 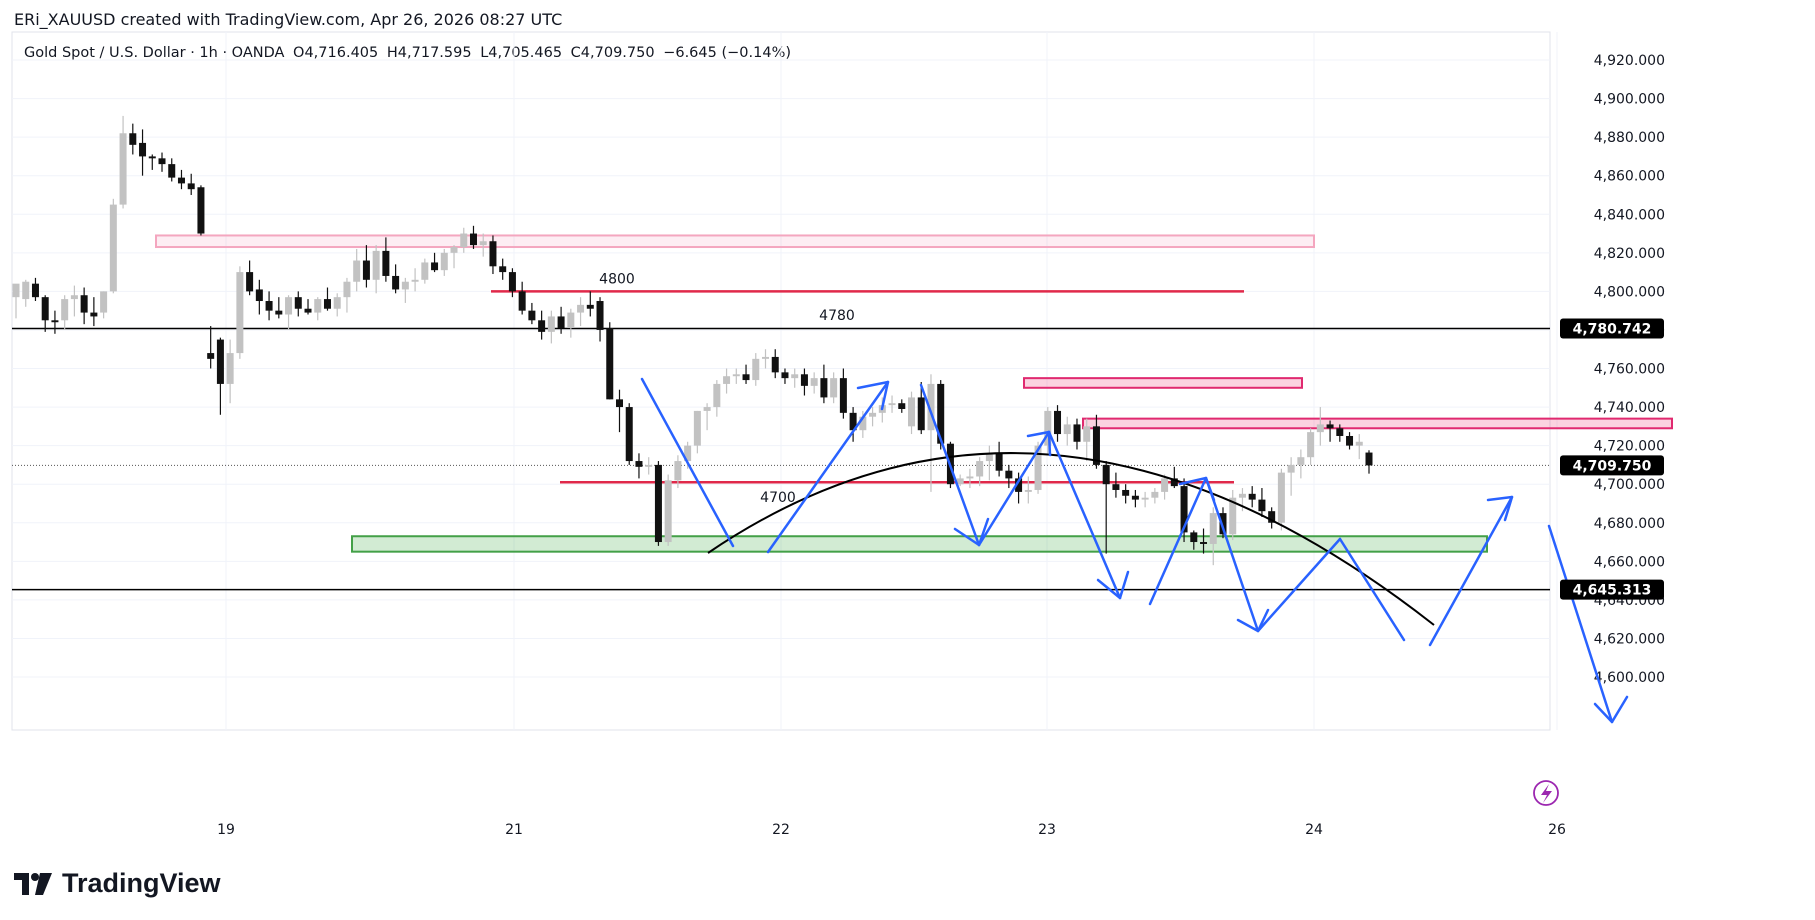 I want to click on tradingview-logo: TradingView, so click(x=117, y=883).